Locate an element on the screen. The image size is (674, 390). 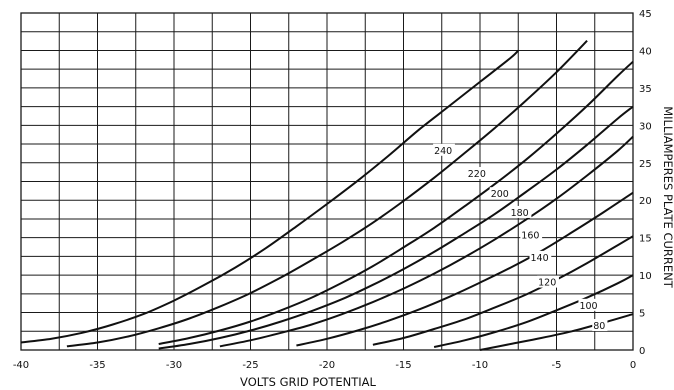
curve-label-120: 120 is located at coordinates (547, 283).